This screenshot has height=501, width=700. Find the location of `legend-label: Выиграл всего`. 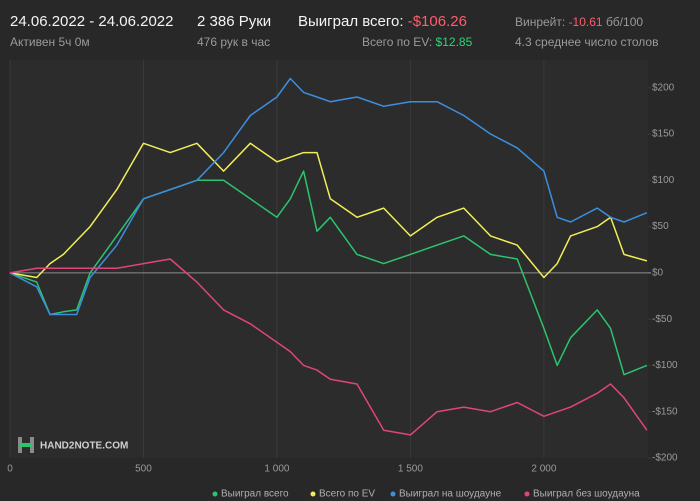

legend-label: Выиграл всего is located at coordinates (255, 494).